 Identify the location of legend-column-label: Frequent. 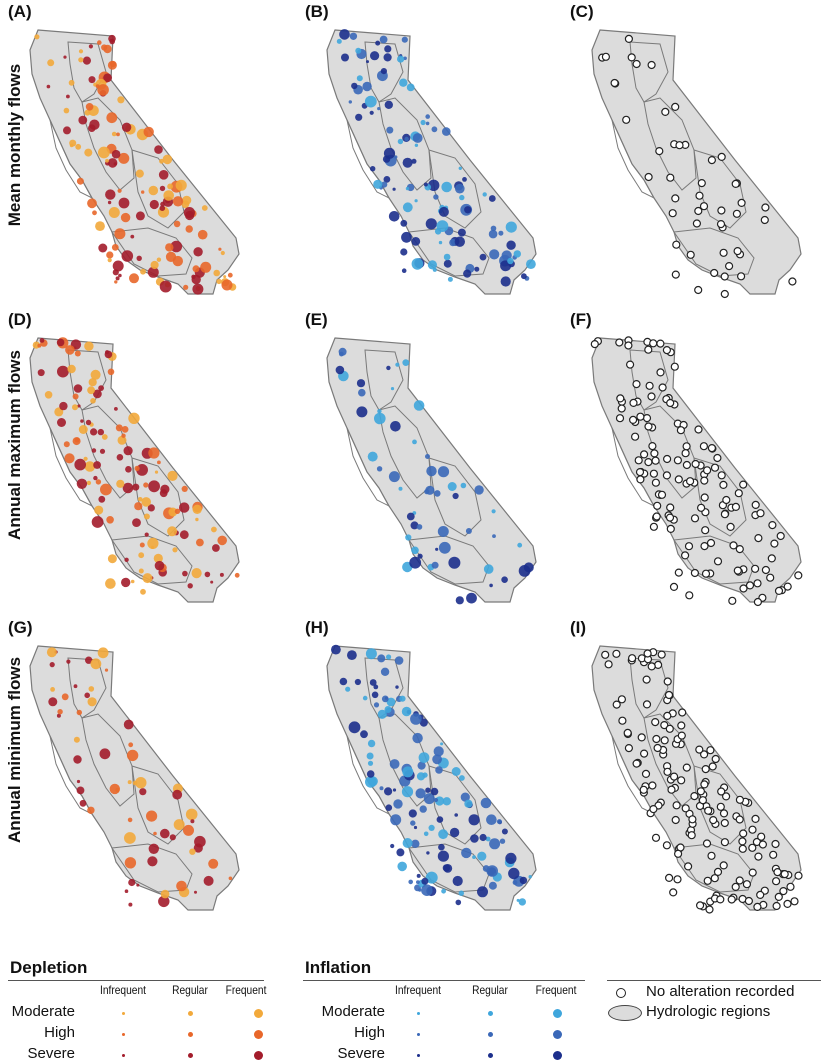
(556, 990).